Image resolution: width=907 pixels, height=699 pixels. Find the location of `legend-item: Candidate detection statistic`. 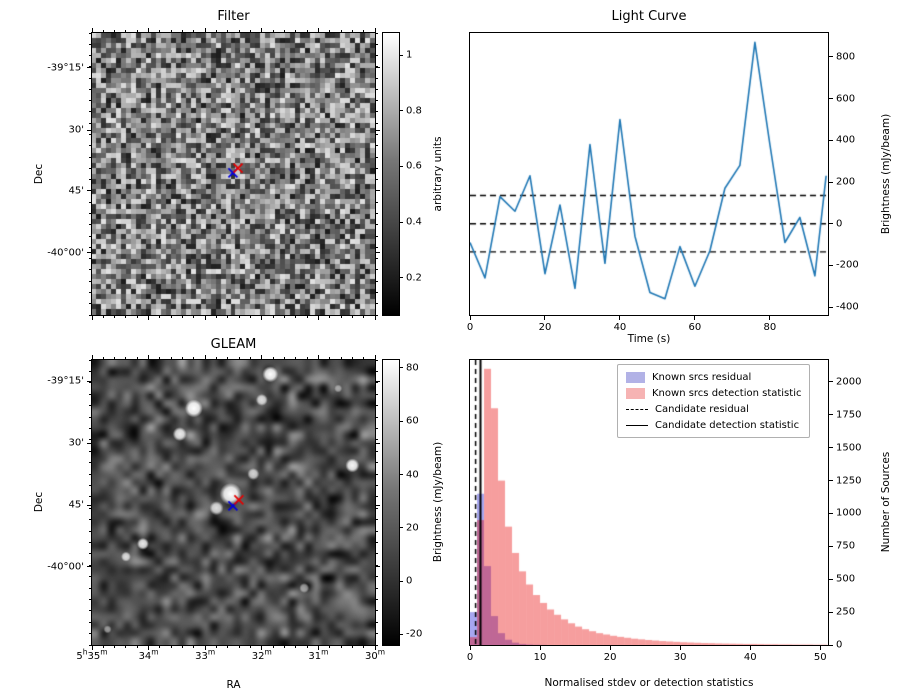

legend-item: Candidate detection statistic is located at coordinates (713, 425).